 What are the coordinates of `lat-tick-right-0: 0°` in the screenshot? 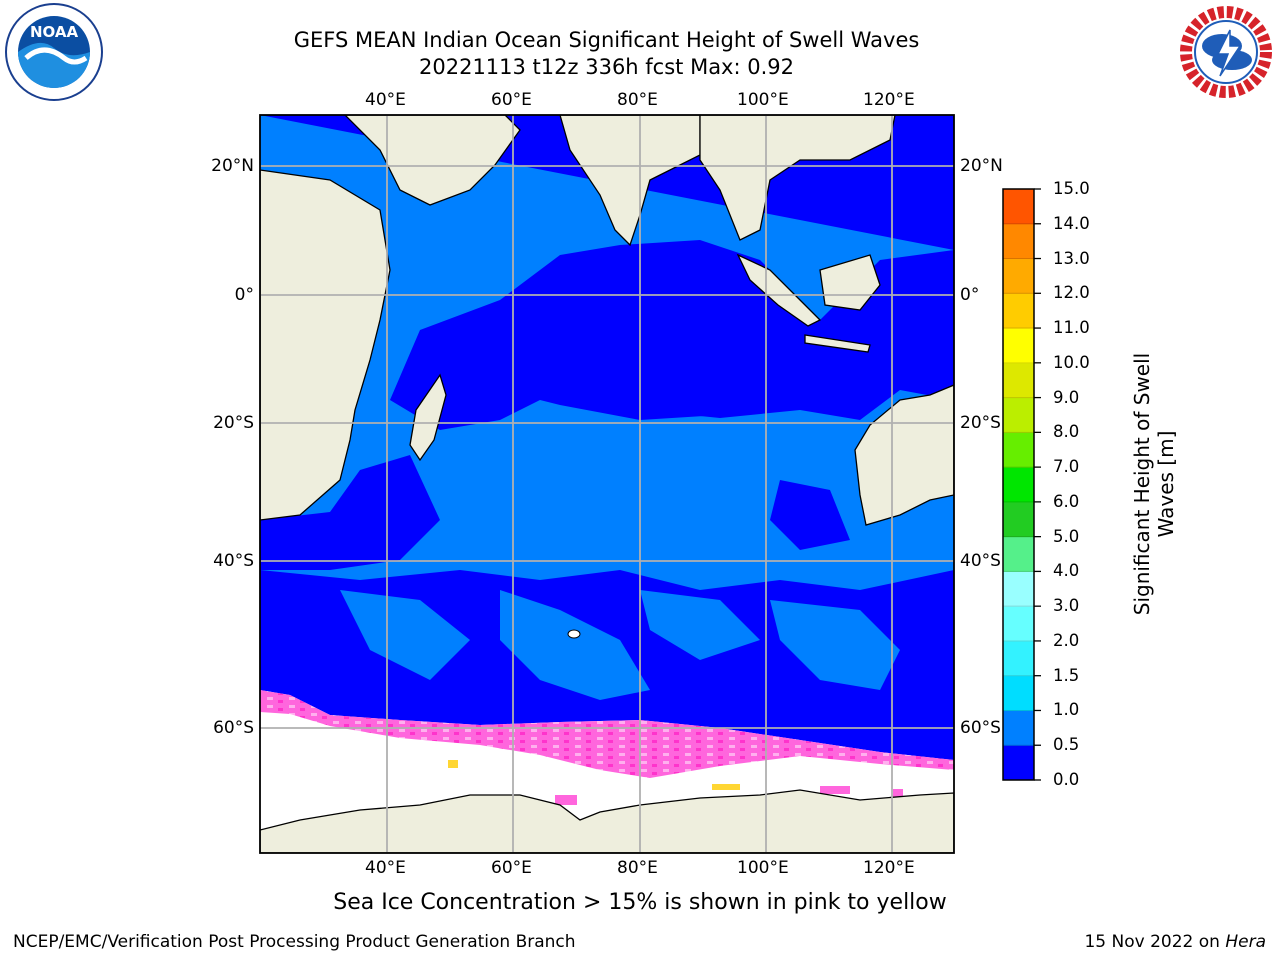 It's located at (970, 295).